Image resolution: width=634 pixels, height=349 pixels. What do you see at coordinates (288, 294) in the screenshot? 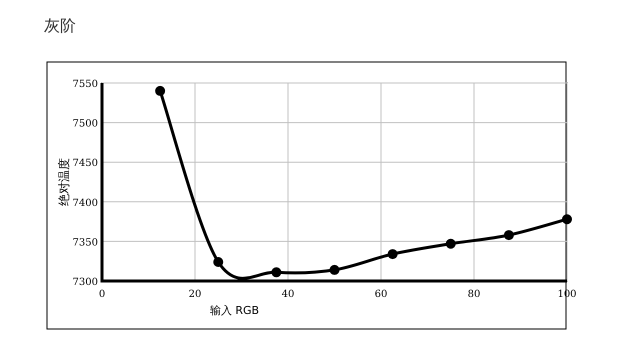
I see `x-tick-label: 40` at bounding box center [288, 294].